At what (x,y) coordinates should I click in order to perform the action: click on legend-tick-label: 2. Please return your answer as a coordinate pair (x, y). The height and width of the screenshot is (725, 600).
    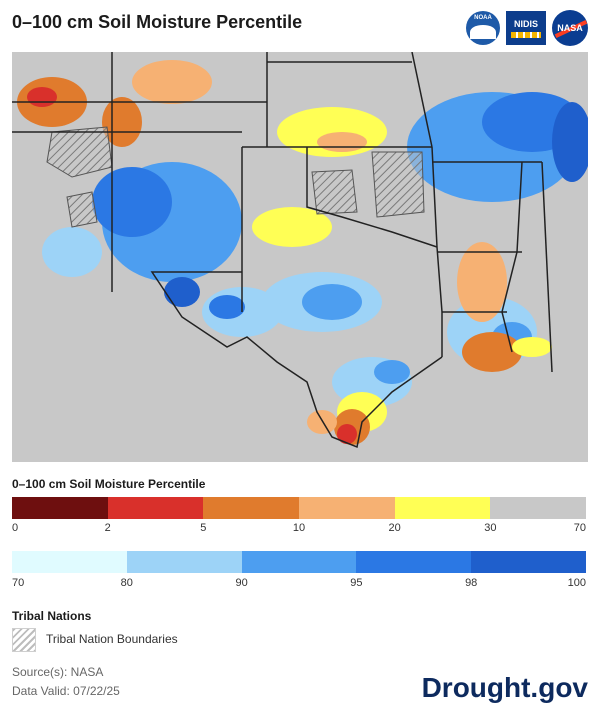
    Looking at the image, I should click on (107, 528).